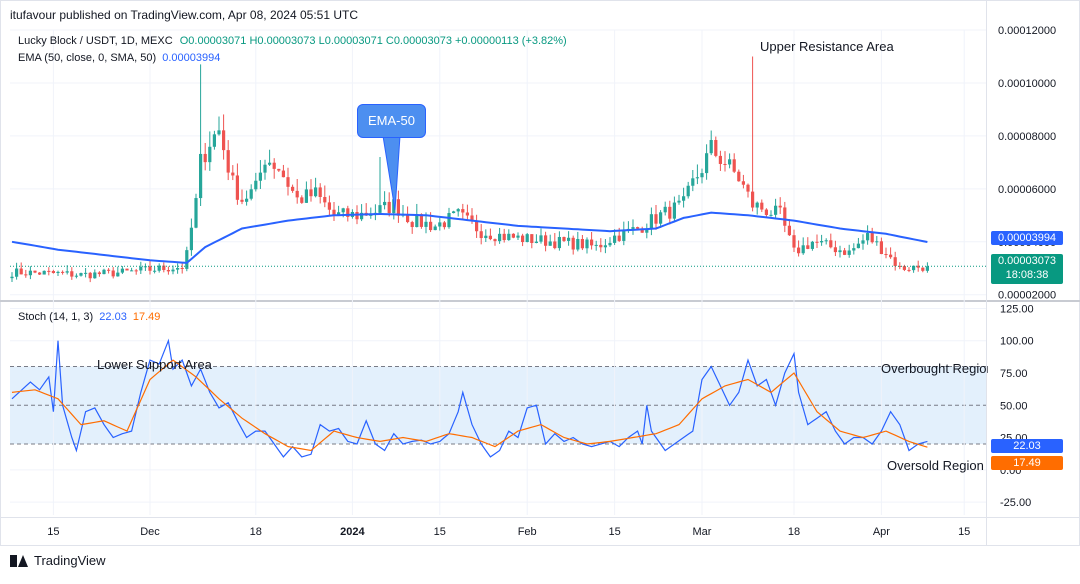  I want to click on last-price-value: 0.00003073, so click(1027, 261).